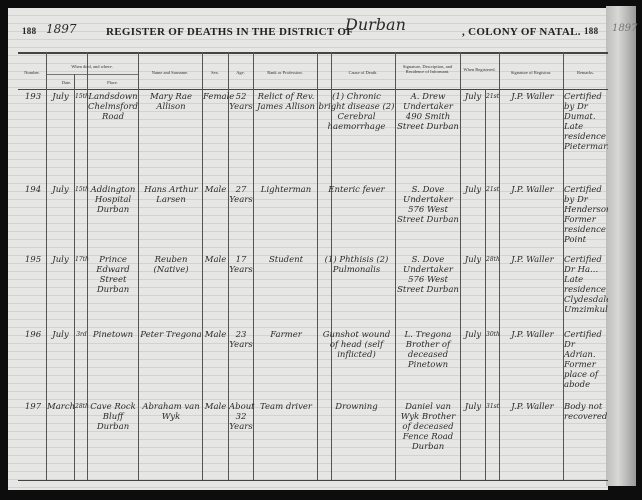 This screenshot has height=500, width=642. Describe the element at coordinates (493, 334) in the screenshot. I see `cell-reg-day: 30th` at that location.